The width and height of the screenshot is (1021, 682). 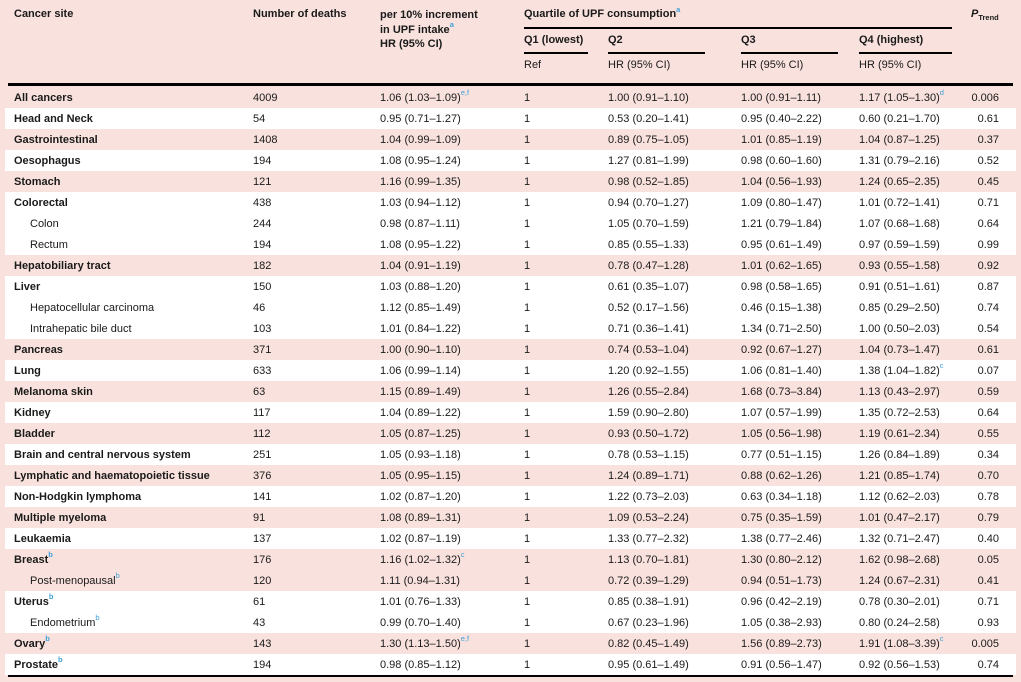 What do you see at coordinates (890, 65) in the screenshot?
I see `subheader-q4-hr-ci: HR (95% CI)` at bounding box center [890, 65].